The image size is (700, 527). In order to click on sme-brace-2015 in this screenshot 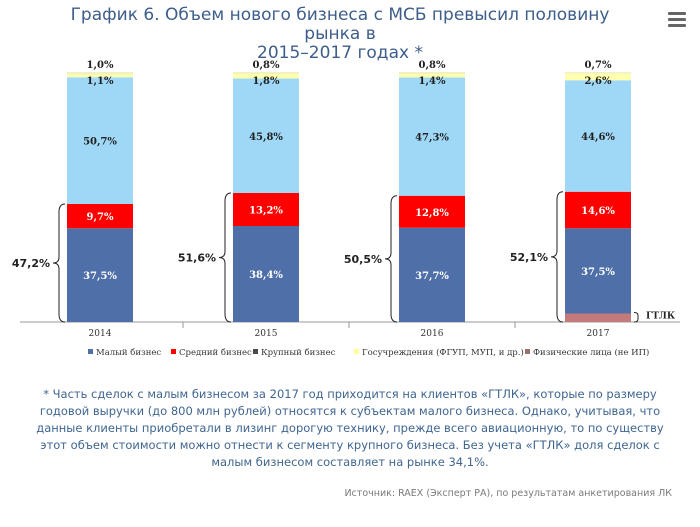, I will do `click(225, 257)`.